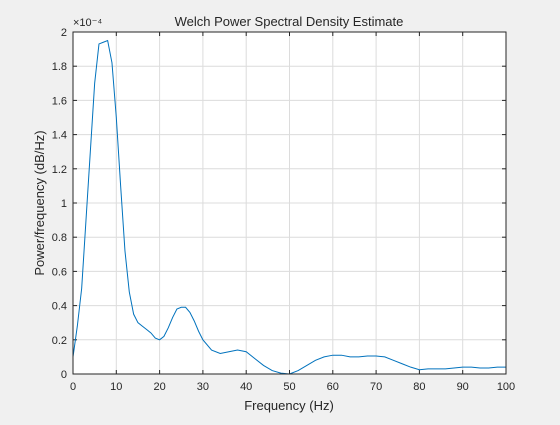 This screenshot has height=425, width=560. Describe the element at coordinates (419, 387) in the screenshot. I see `x-tick-label: 80` at that location.